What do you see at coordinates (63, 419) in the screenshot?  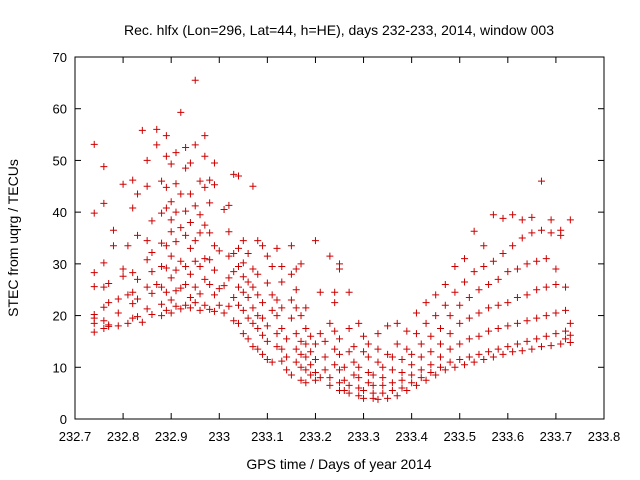 I see `y-tick-label: 0` at bounding box center [63, 419].